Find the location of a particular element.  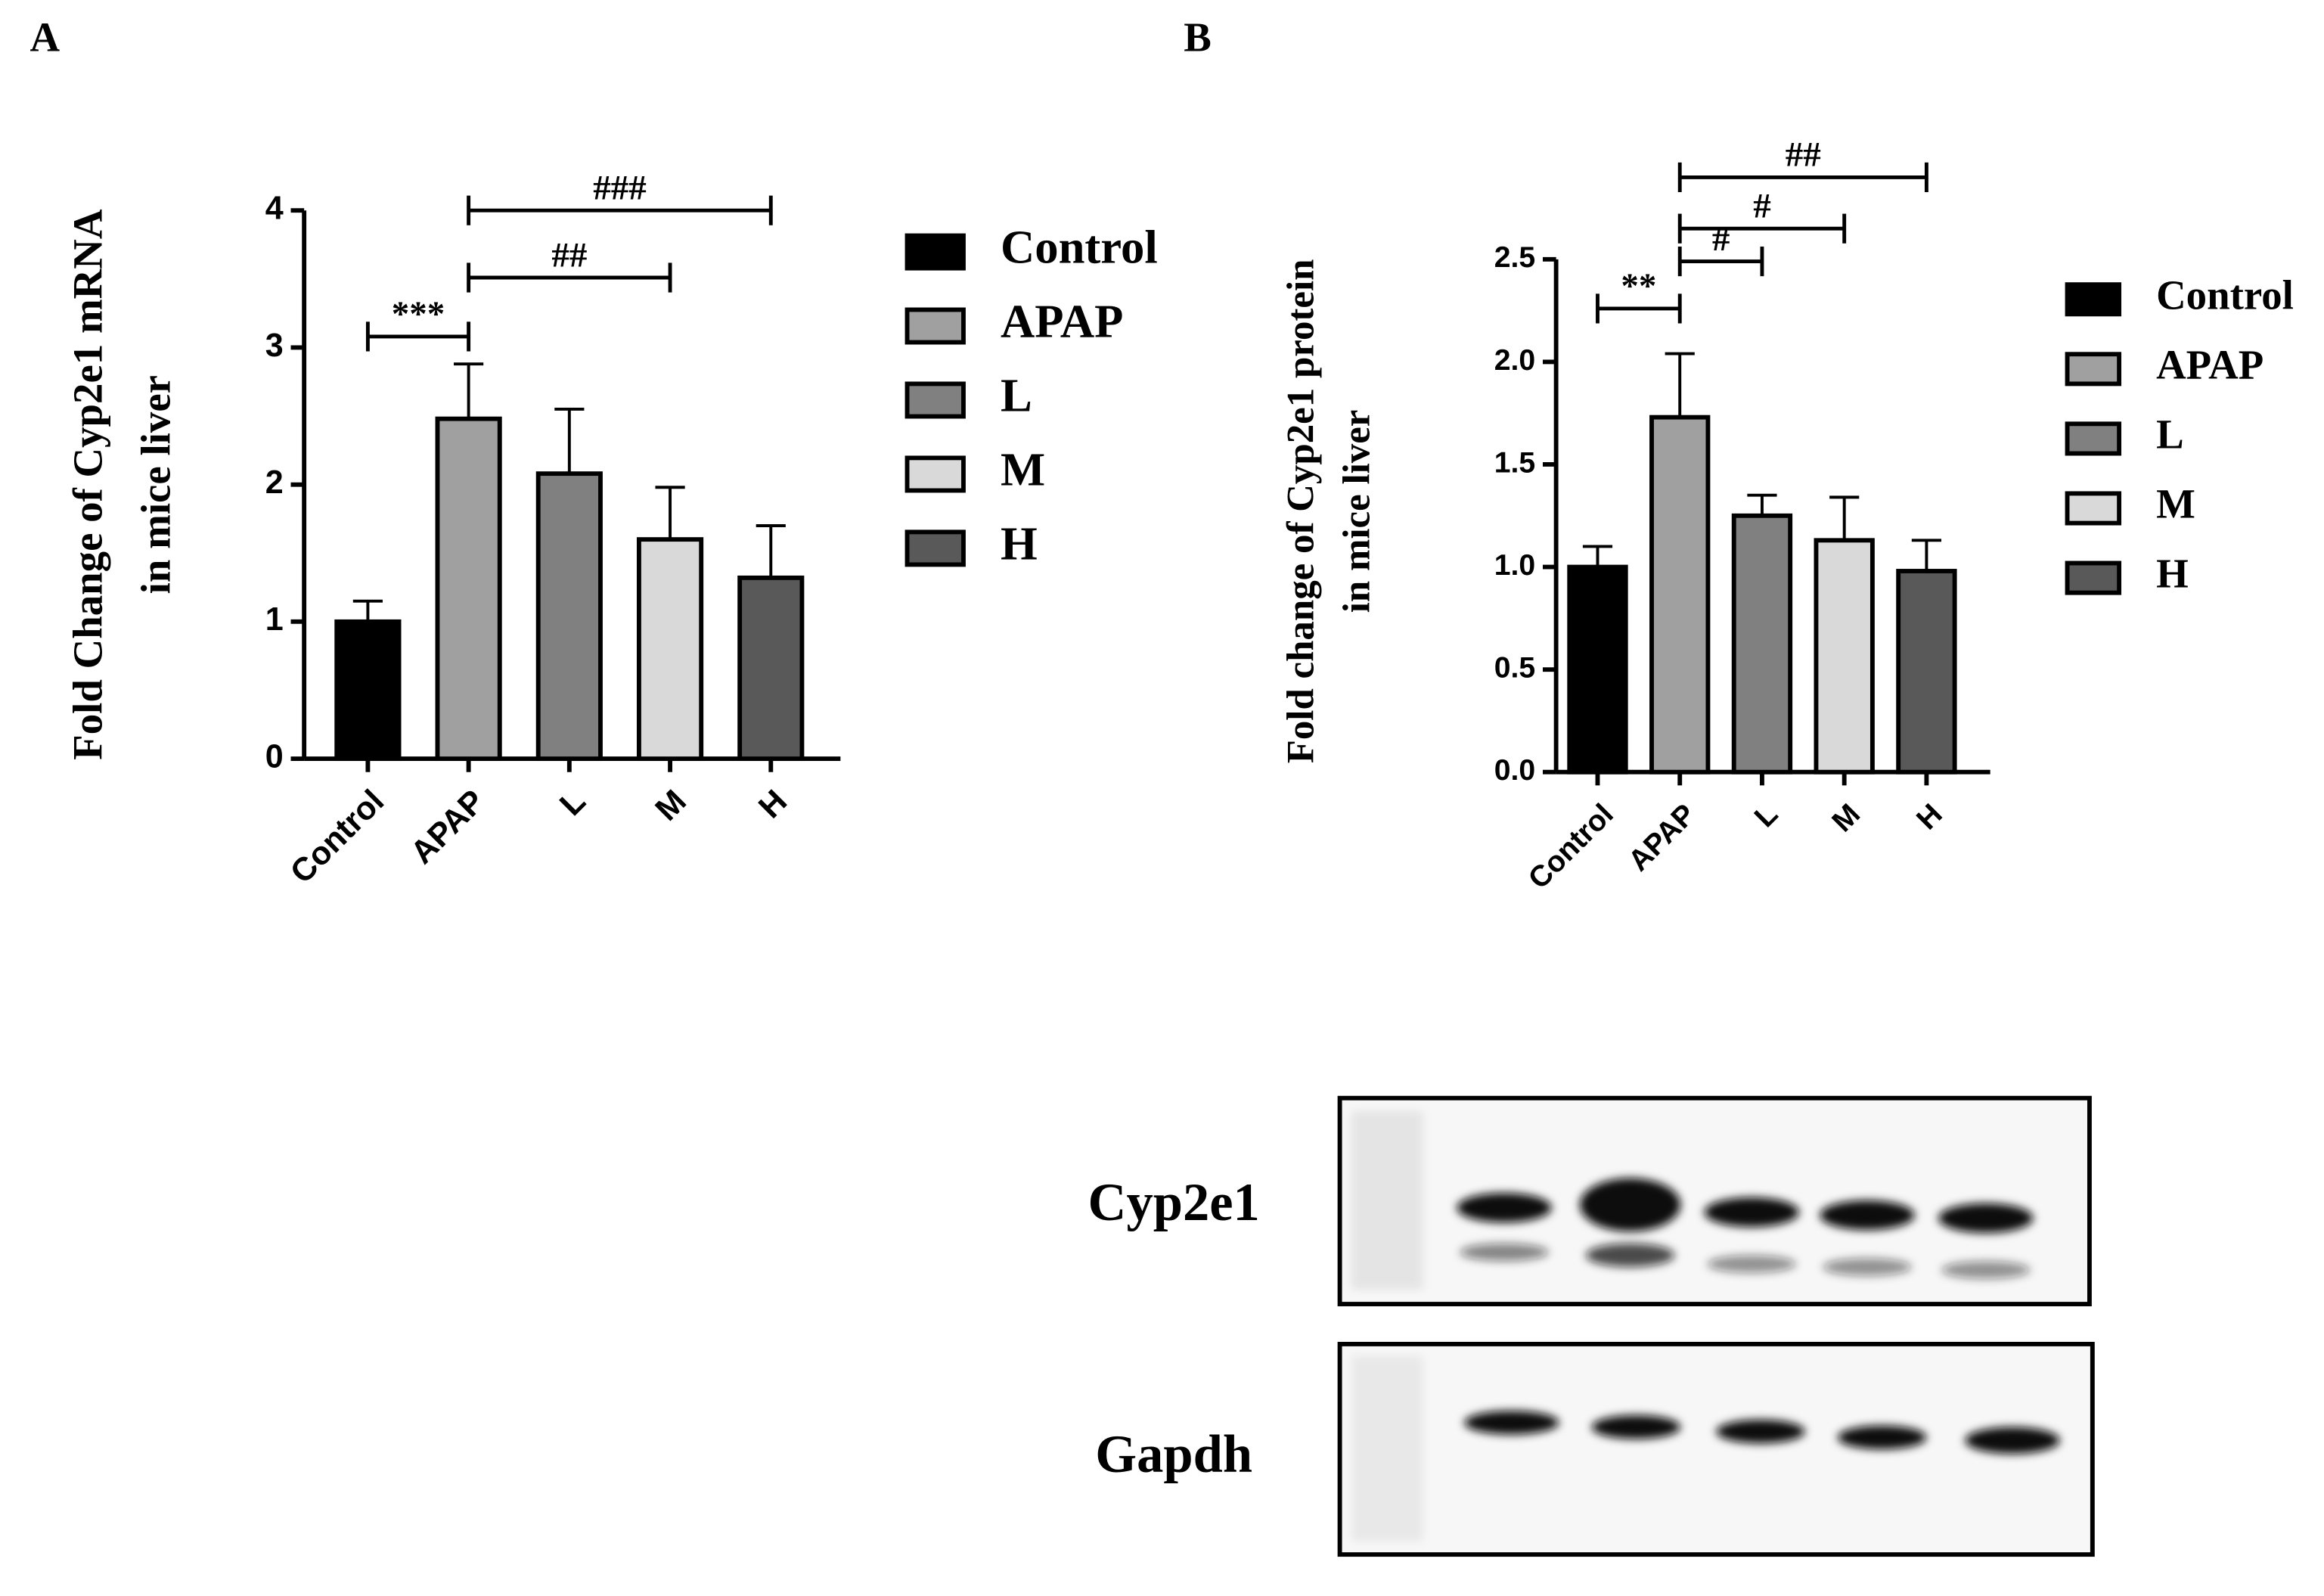

y-tick-label: 0 is located at coordinates (274, 756).